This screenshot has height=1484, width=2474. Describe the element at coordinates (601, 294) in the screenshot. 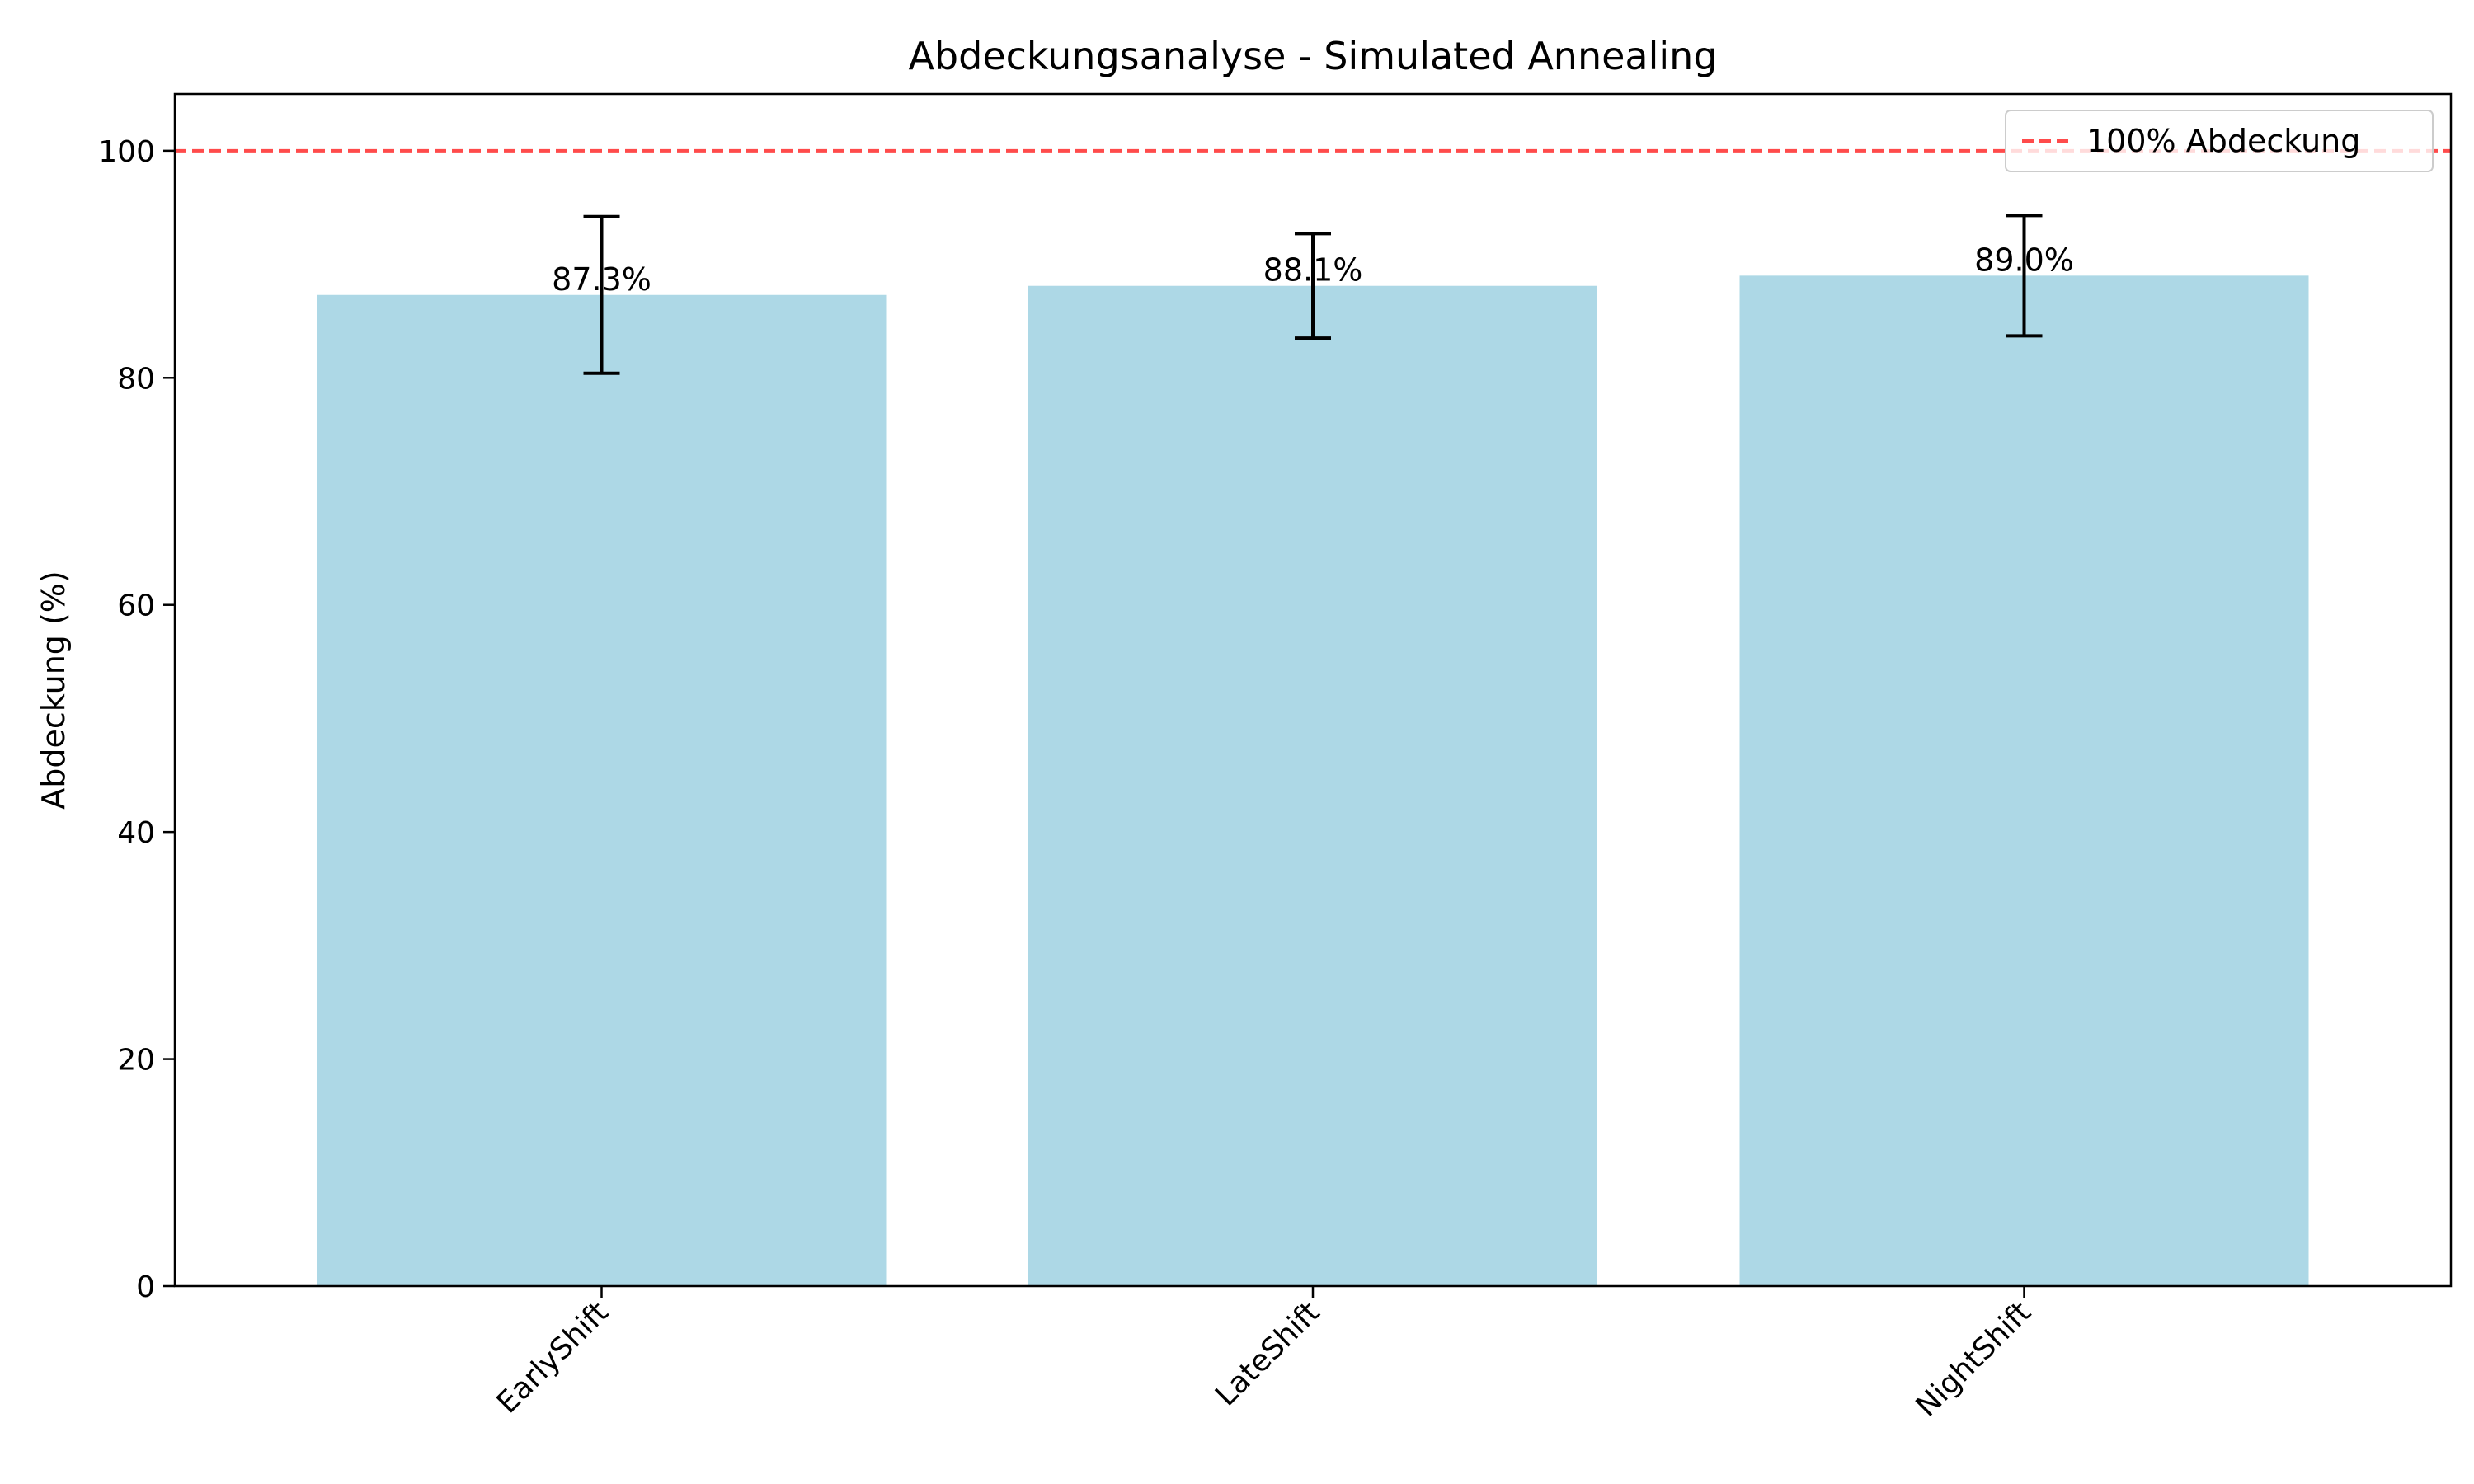

I see `error-bar-earlyshift` at that location.